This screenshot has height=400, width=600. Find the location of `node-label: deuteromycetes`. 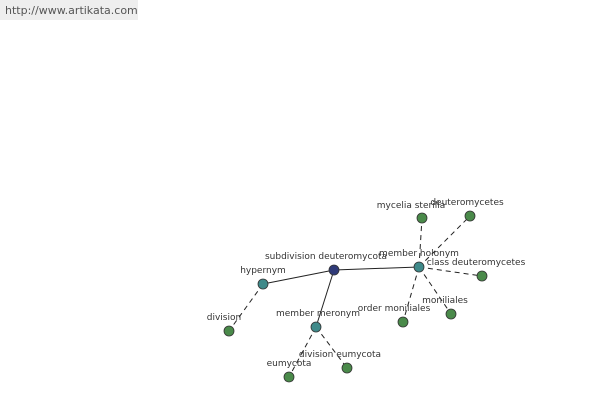

node-label: deuteromycetes is located at coordinates (467, 203).